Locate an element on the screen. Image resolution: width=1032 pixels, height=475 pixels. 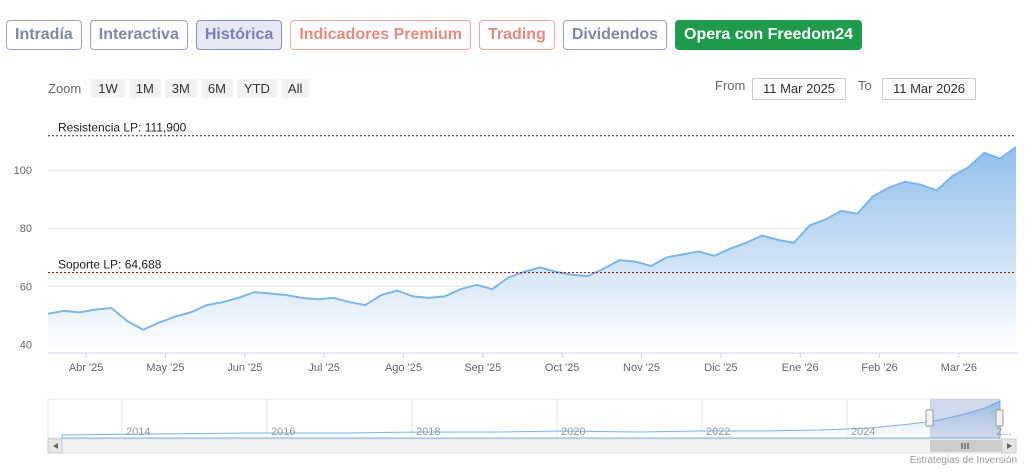
zoom-button-1w: 1W is located at coordinates (108, 88).